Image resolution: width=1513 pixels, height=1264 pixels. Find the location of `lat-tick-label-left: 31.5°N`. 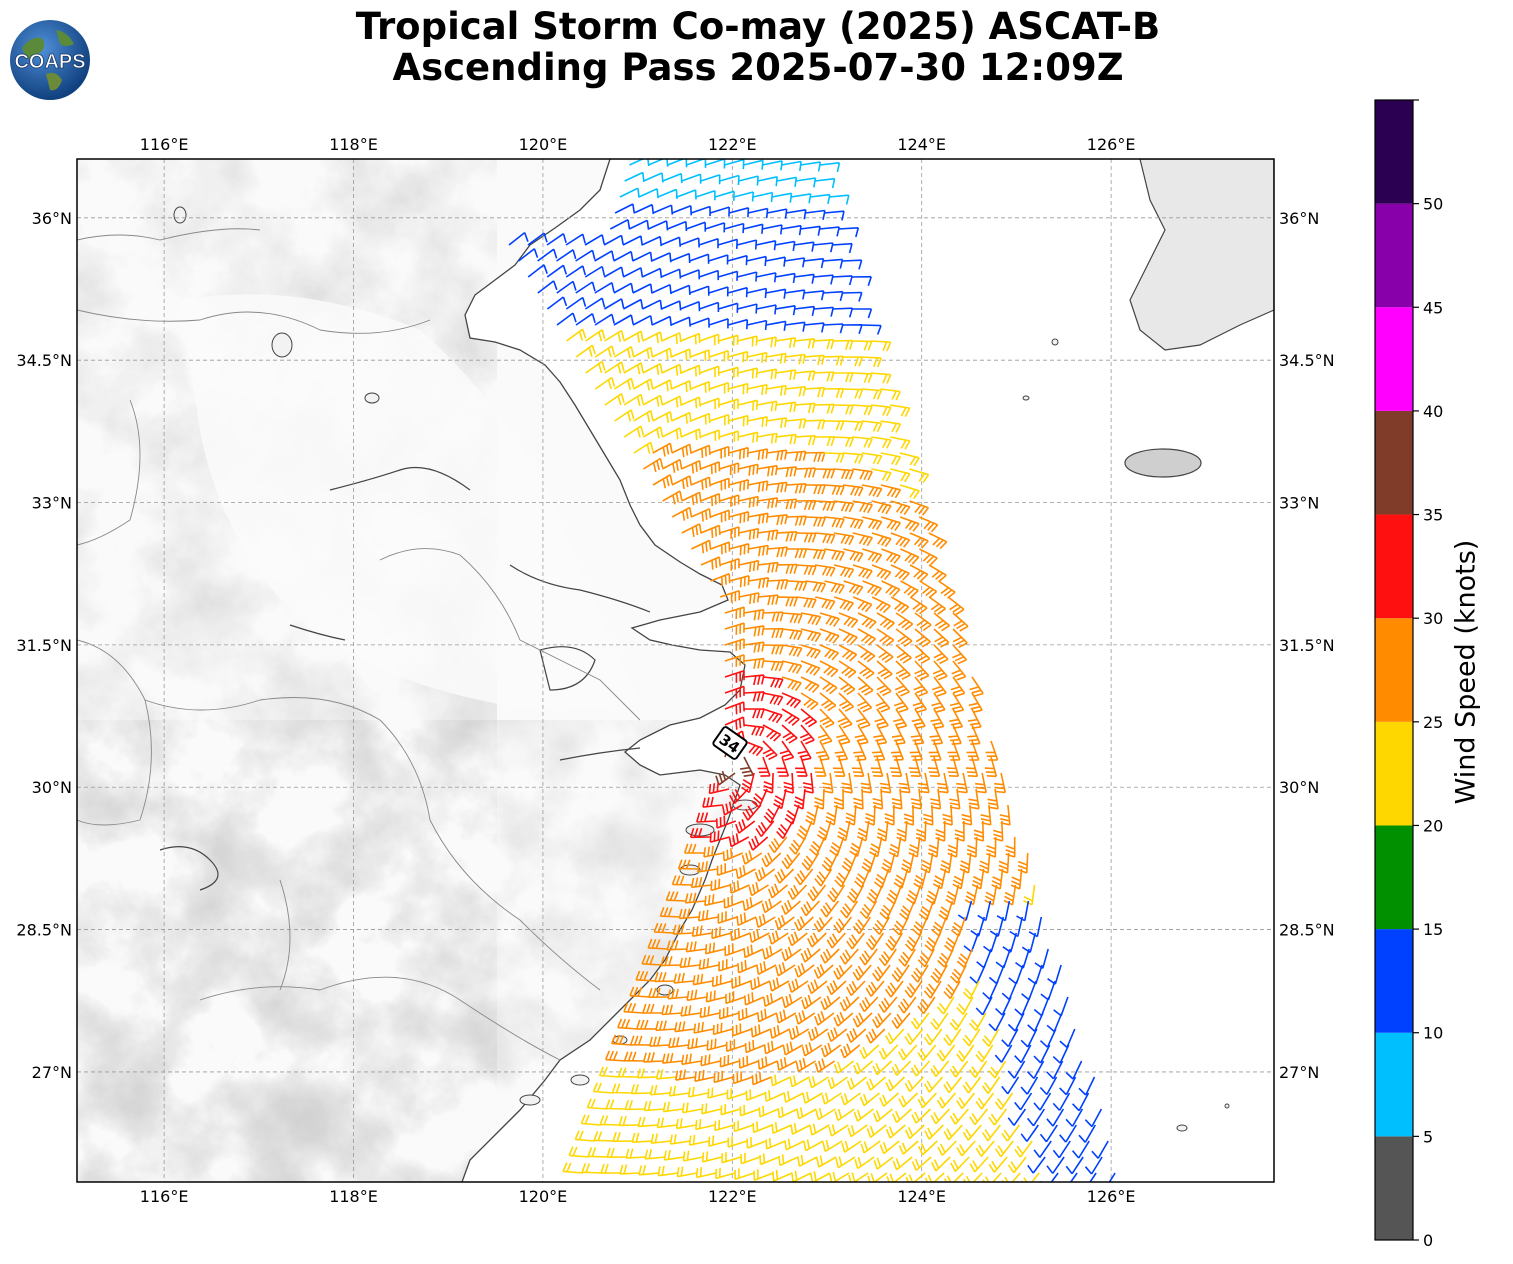

lat-tick-label-left: 31.5°N is located at coordinates (44, 645).